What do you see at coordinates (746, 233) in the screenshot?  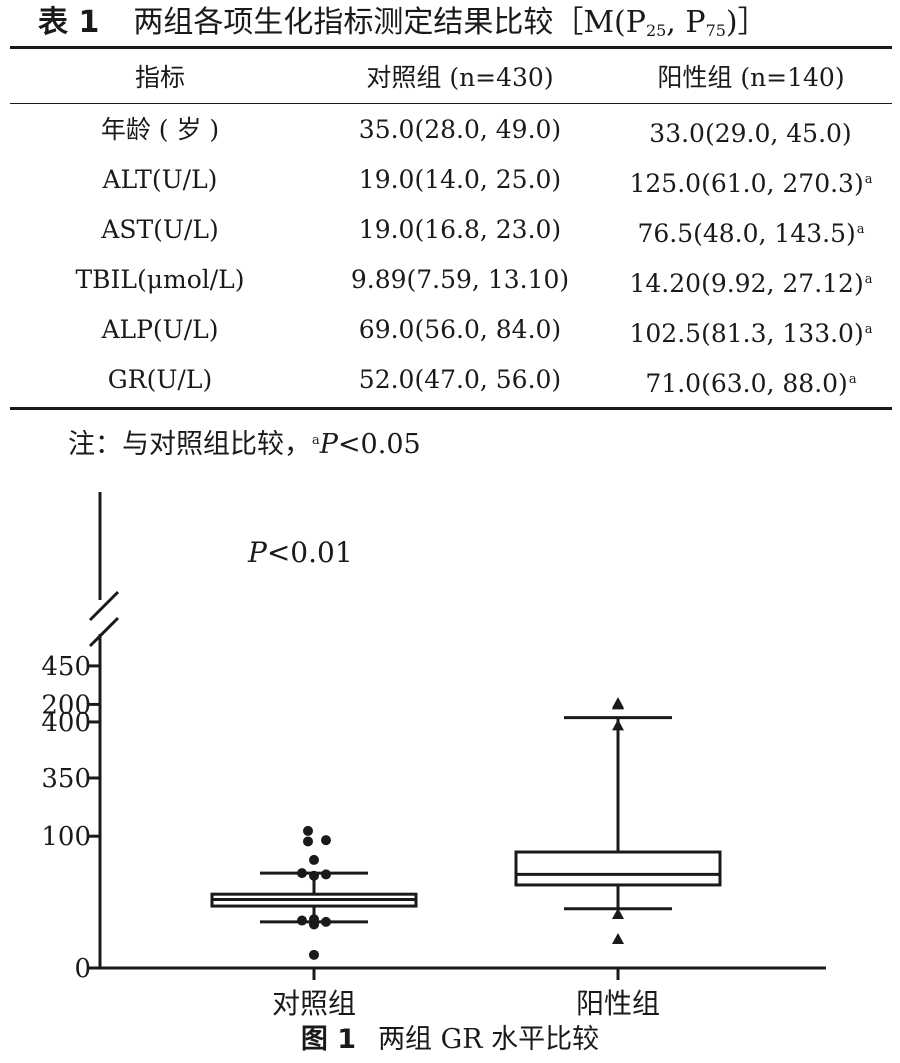 I see `row-positive-value: 76.5(48.0, 143.5)` at bounding box center [746, 233].